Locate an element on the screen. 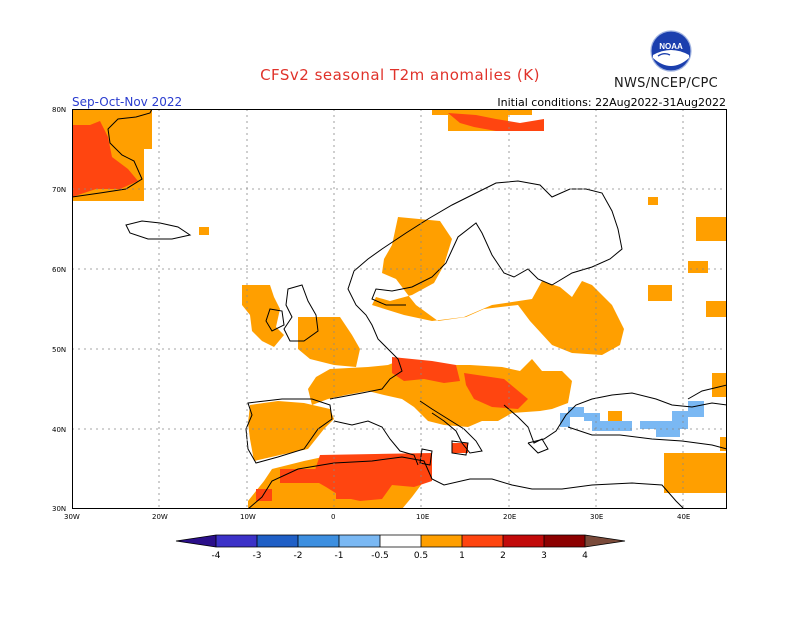  colorbar-swatch-1to2 is located at coordinates (482, 541).